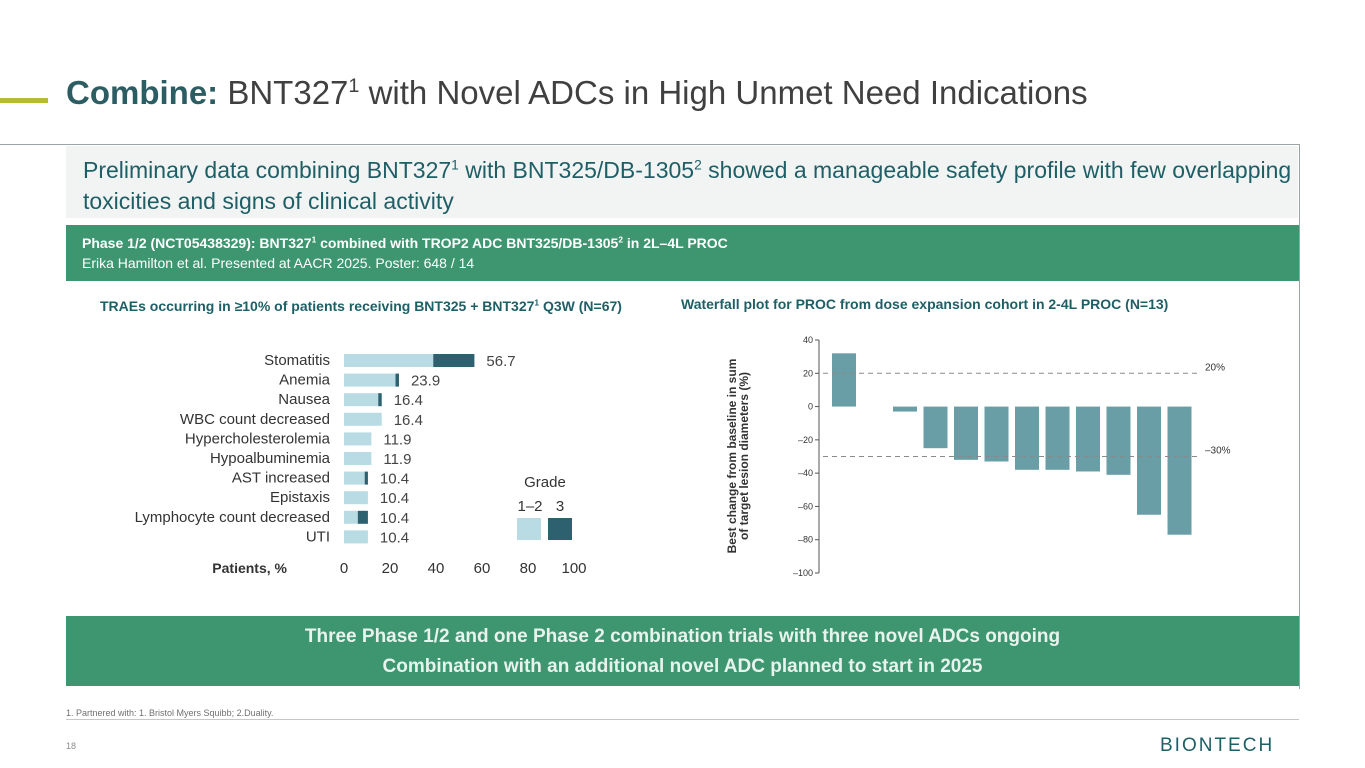 This screenshot has height=768, width=1365. What do you see at coordinates (805, 506) in the screenshot?
I see `y-tick-label: –60` at bounding box center [805, 506].